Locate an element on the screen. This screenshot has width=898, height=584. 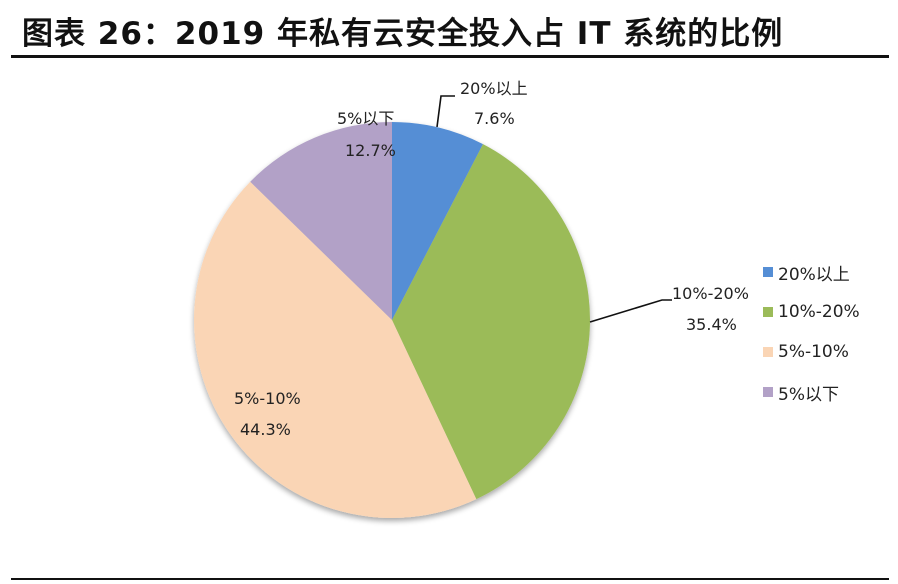
chart-legend: 20%以上 10%-20% 5%-10% 5%以下 is located at coordinates (811, 332).